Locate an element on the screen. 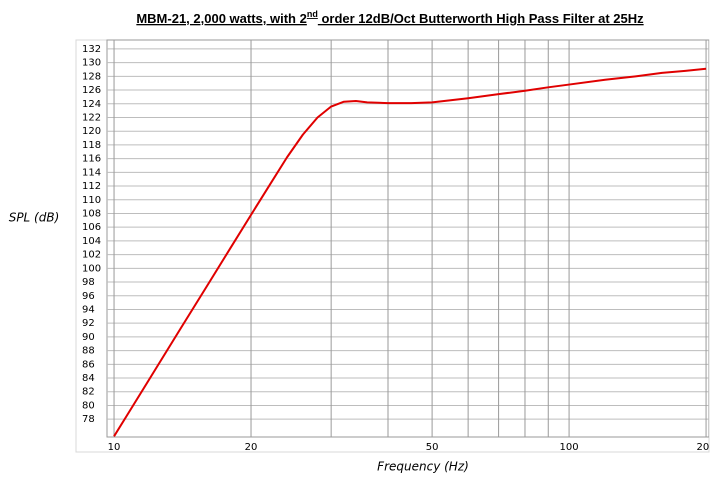 Image resolution: width=719 pixels, height=480 pixels. y-tick-label: 84 is located at coordinates (88, 378).